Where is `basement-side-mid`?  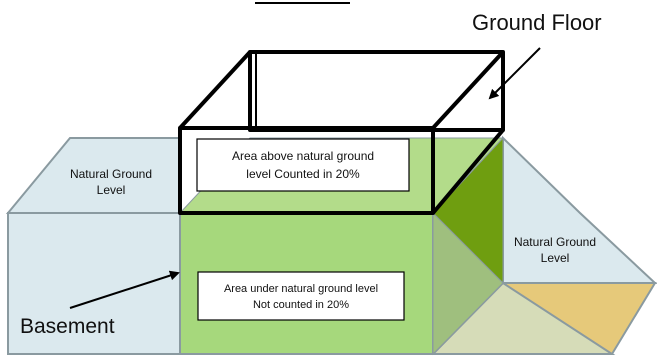
basement-side-mid is located at coordinates (468, 283).